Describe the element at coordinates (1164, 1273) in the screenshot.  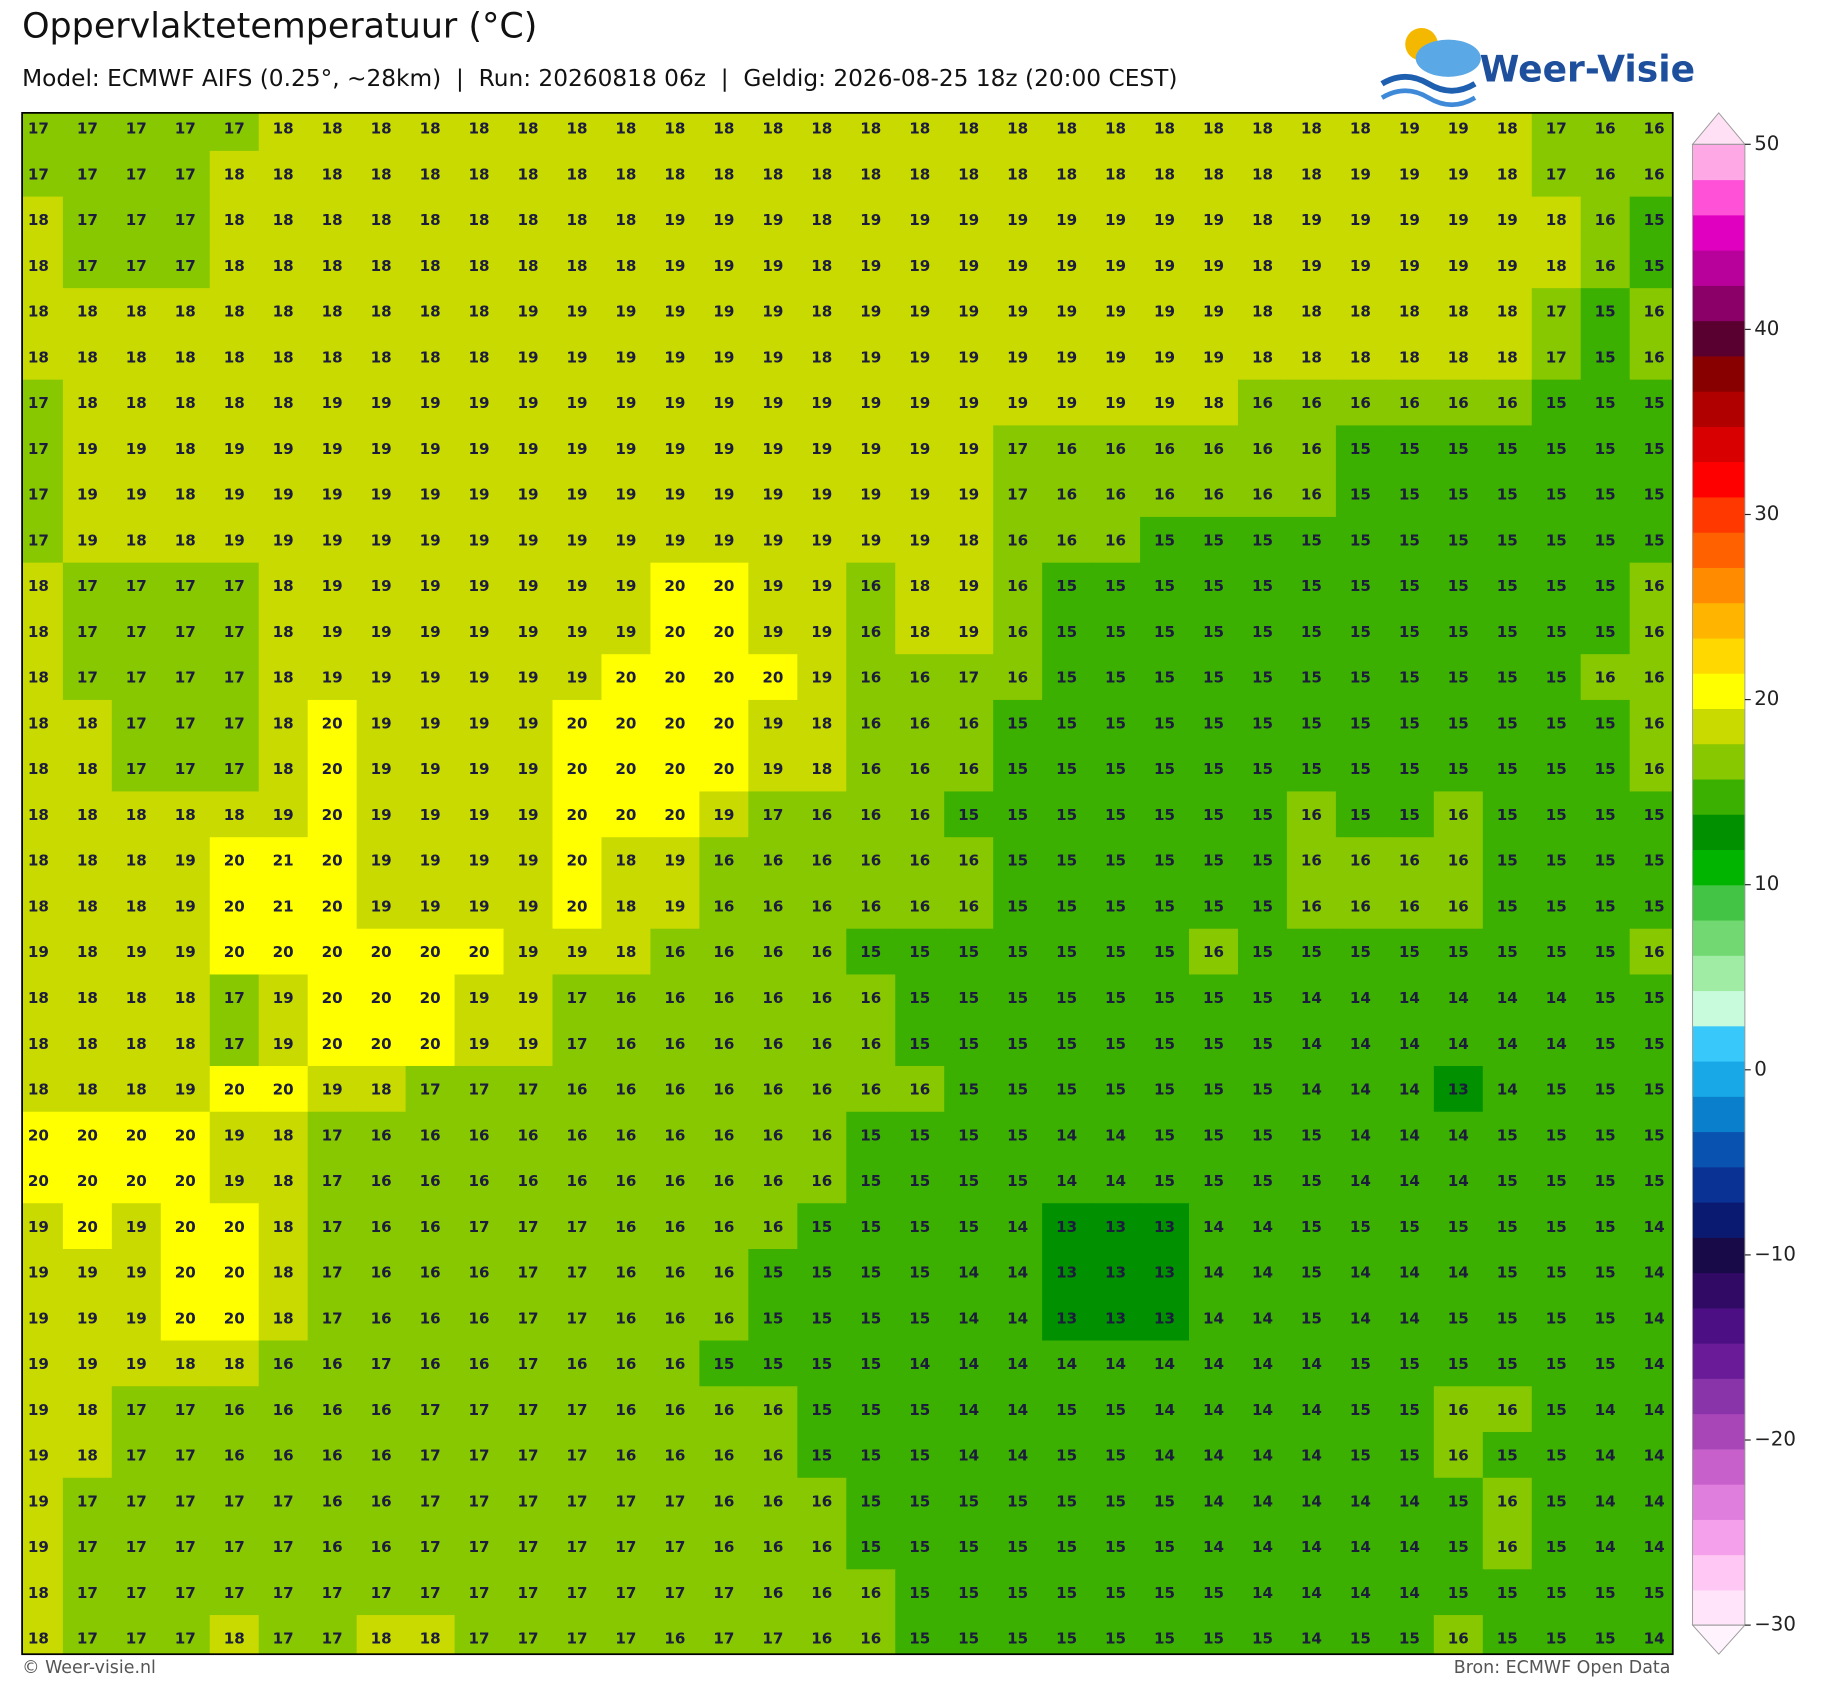
I see `cell-label: 13` at that location.